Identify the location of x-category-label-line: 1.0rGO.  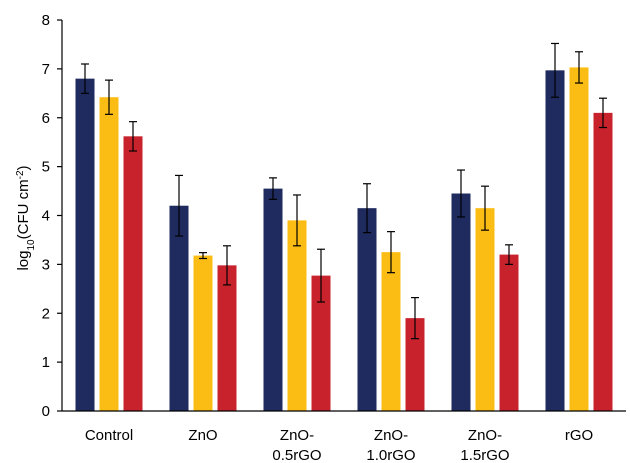
(390, 455).